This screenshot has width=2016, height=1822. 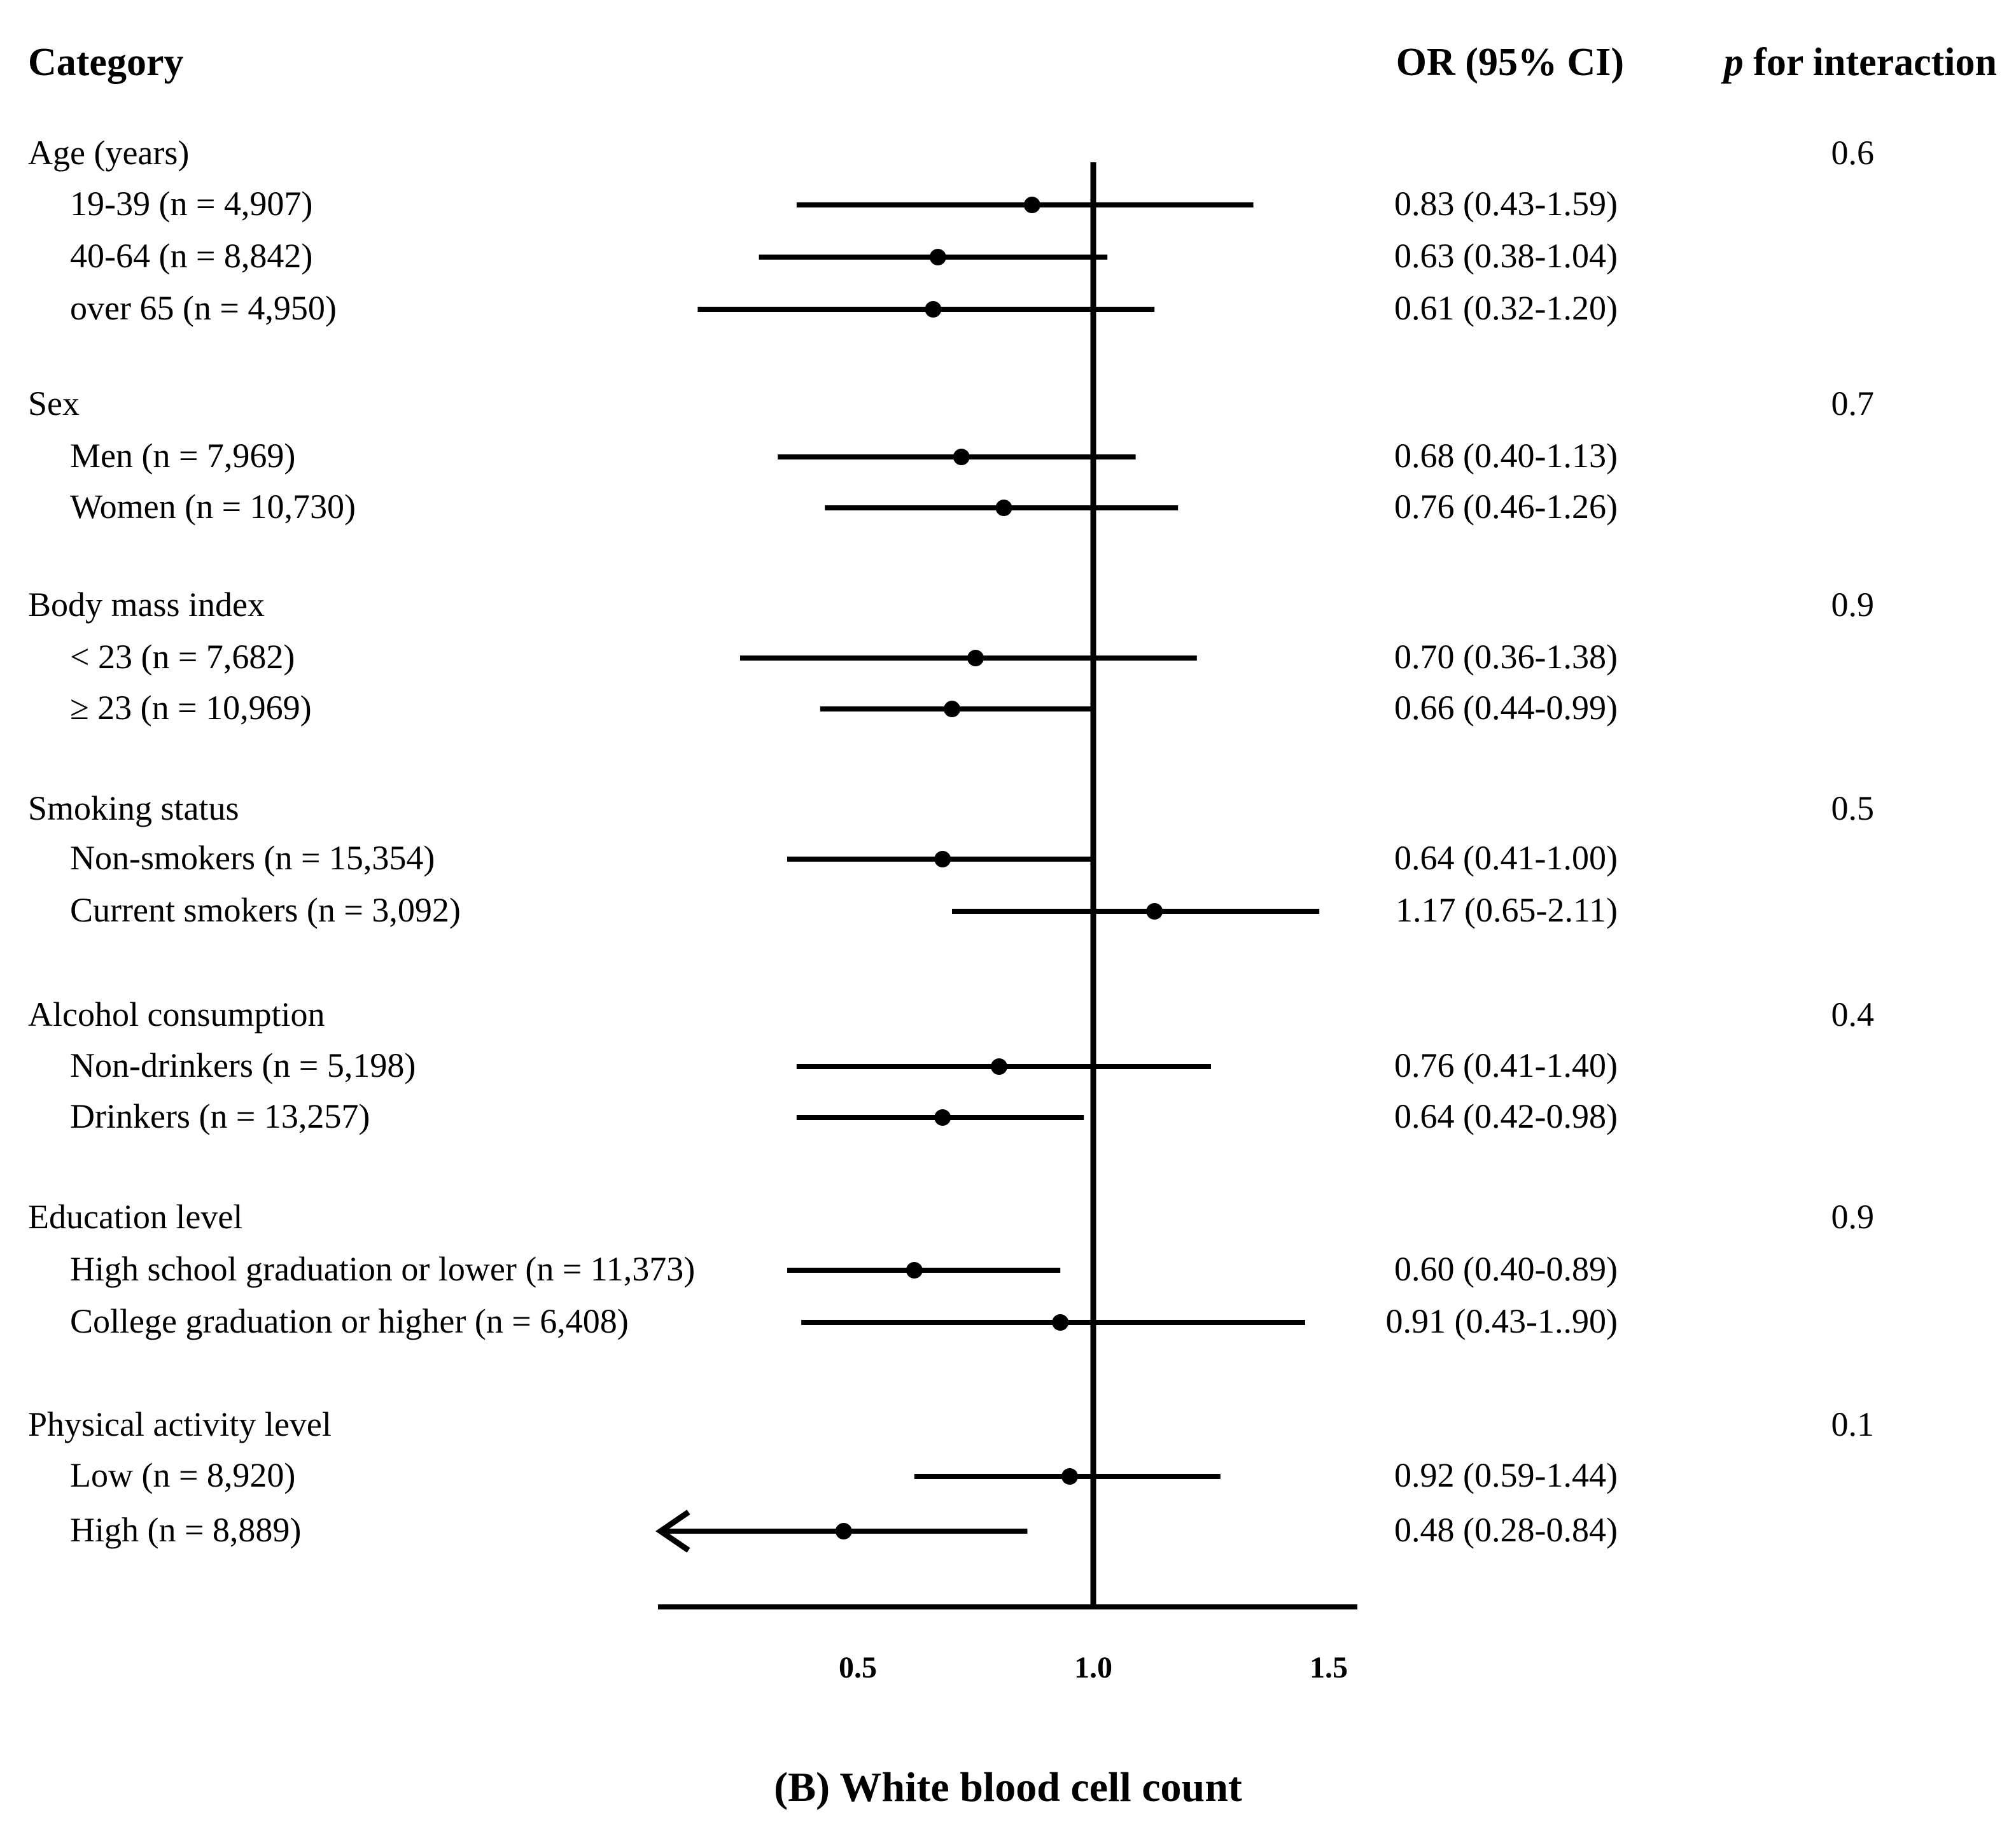 I want to click on p-interaction-value: 0.6, so click(x=1853, y=153).